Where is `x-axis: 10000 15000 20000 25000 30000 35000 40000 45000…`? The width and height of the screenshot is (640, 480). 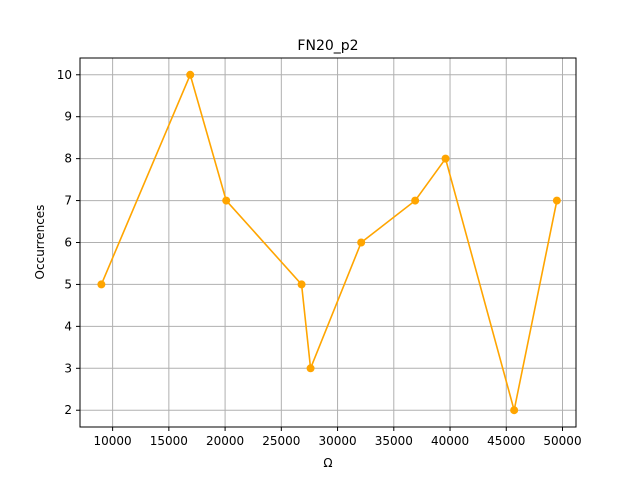
x-axis: 10000 15000 20000 25000 30000 35000 40000 45000… is located at coordinates (338, 437).